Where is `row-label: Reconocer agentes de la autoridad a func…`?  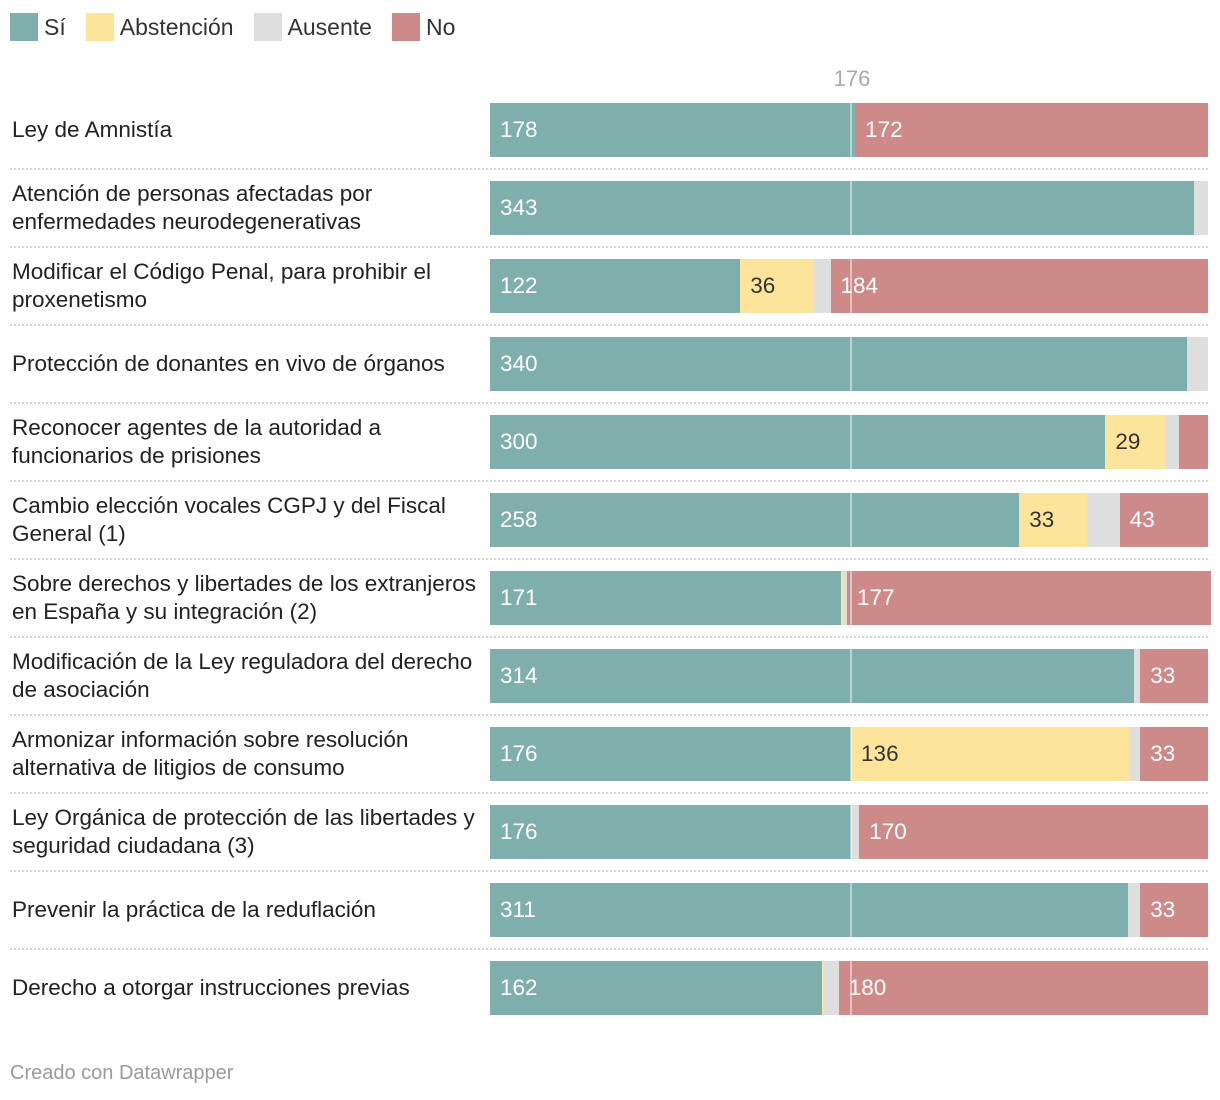 row-label: Reconocer agentes de la autoridad a func… is located at coordinates (197, 441).